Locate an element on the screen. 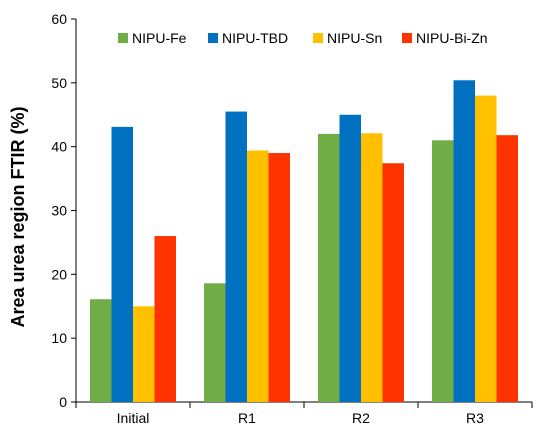  y-tick-label: 50 is located at coordinates (59, 83).